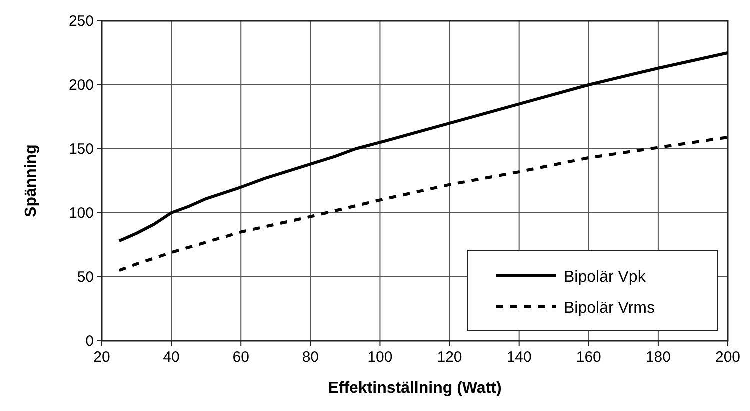  What do you see at coordinates (81, 85) in the screenshot?
I see `y-tick-label: 200` at bounding box center [81, 85].